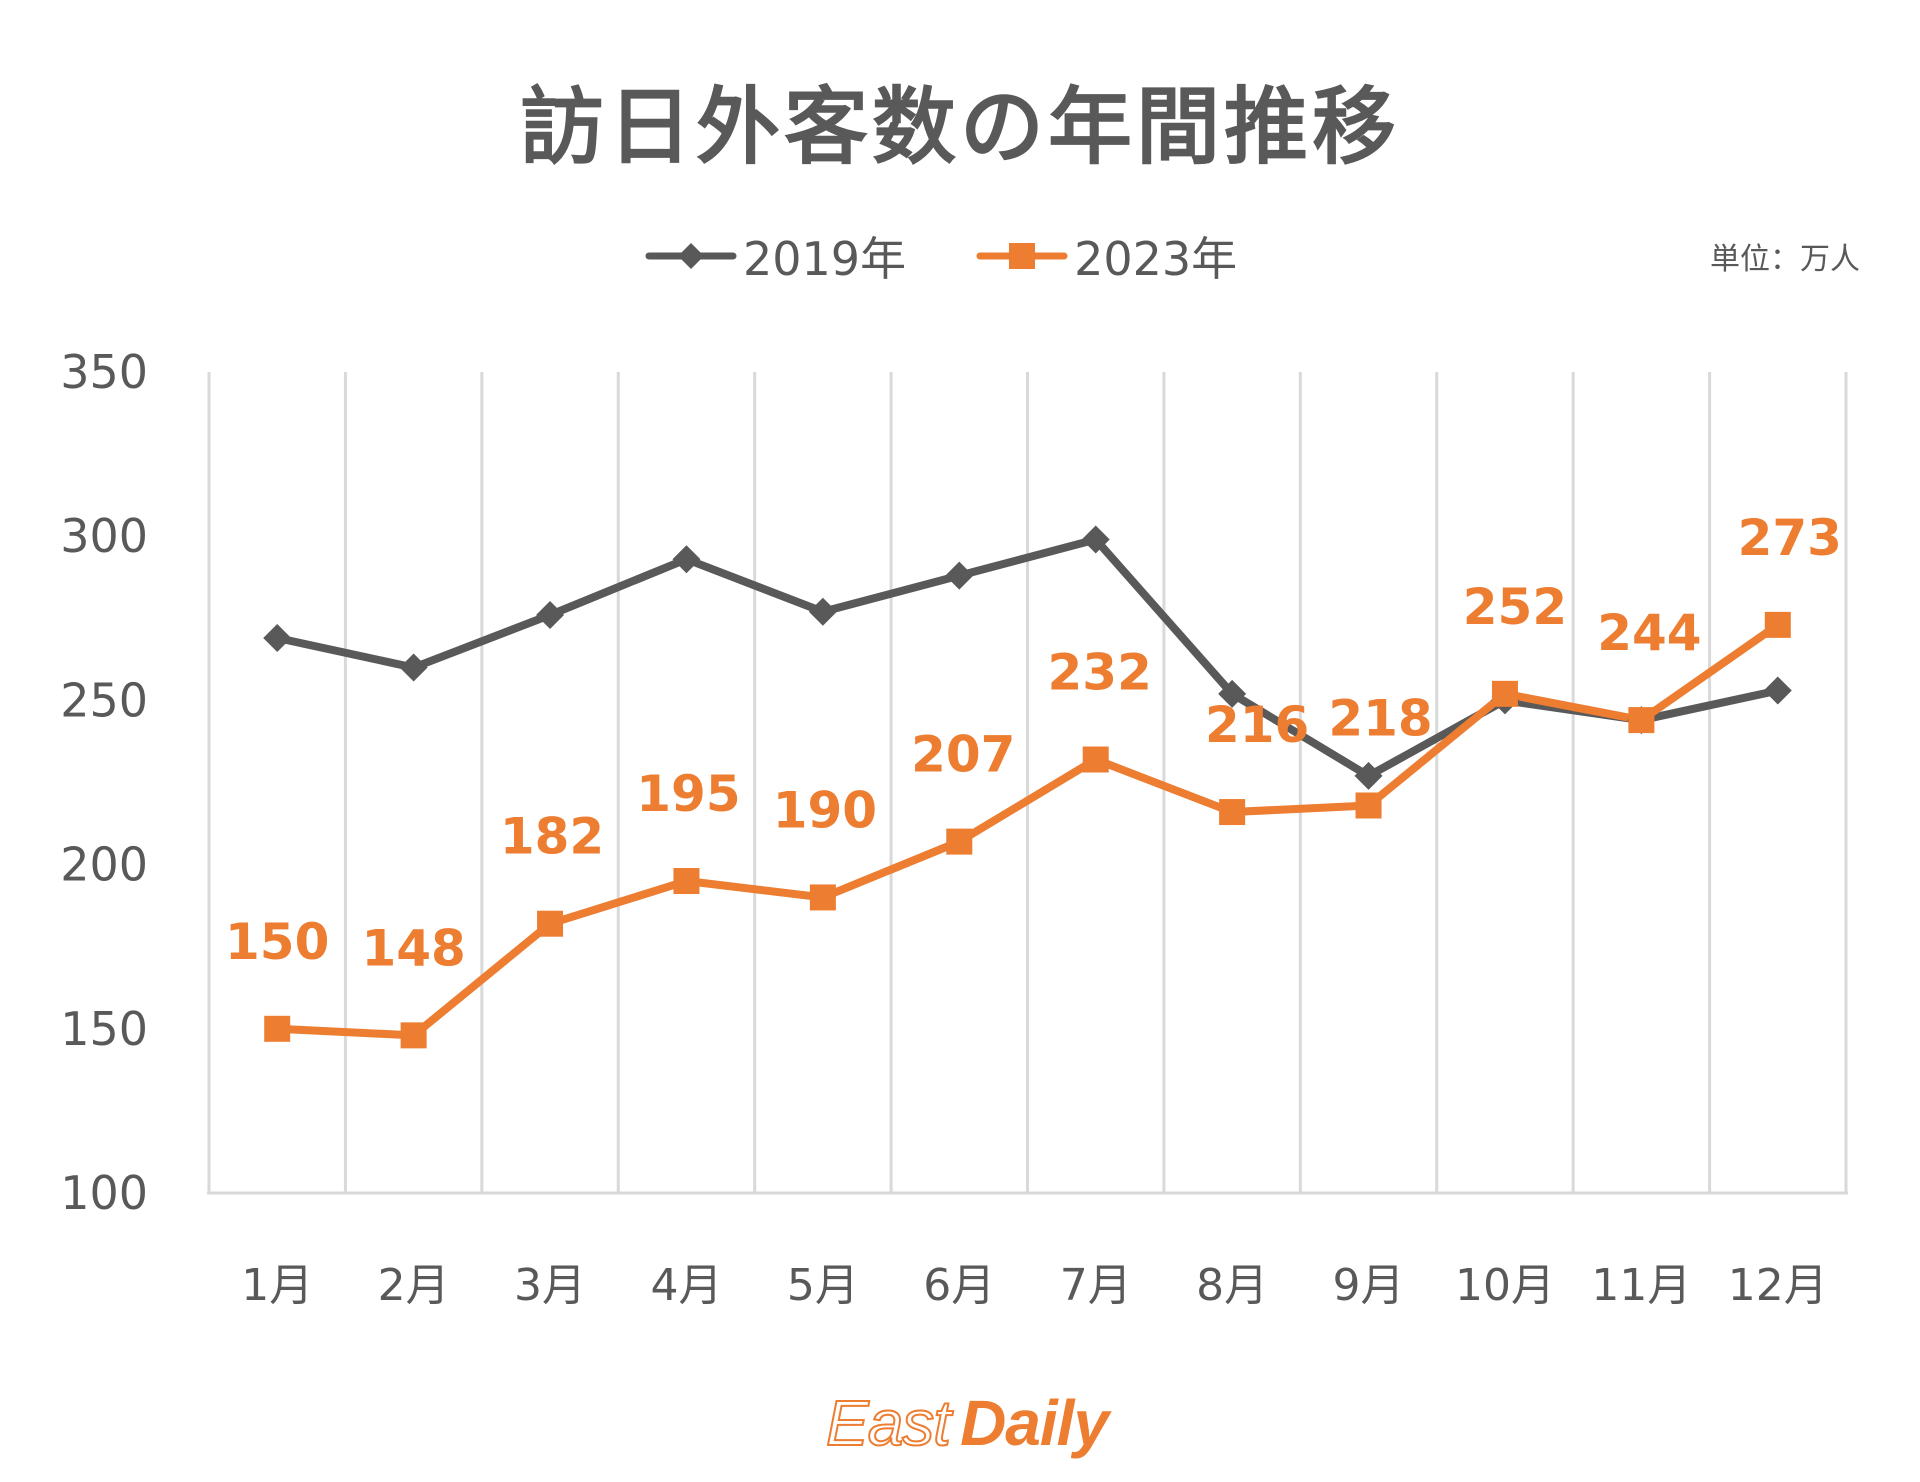 The image size is (1920, 1482). Describe the element at coordinates (1515, 607) in the screenshot. I see `data-label: 252` at that location.